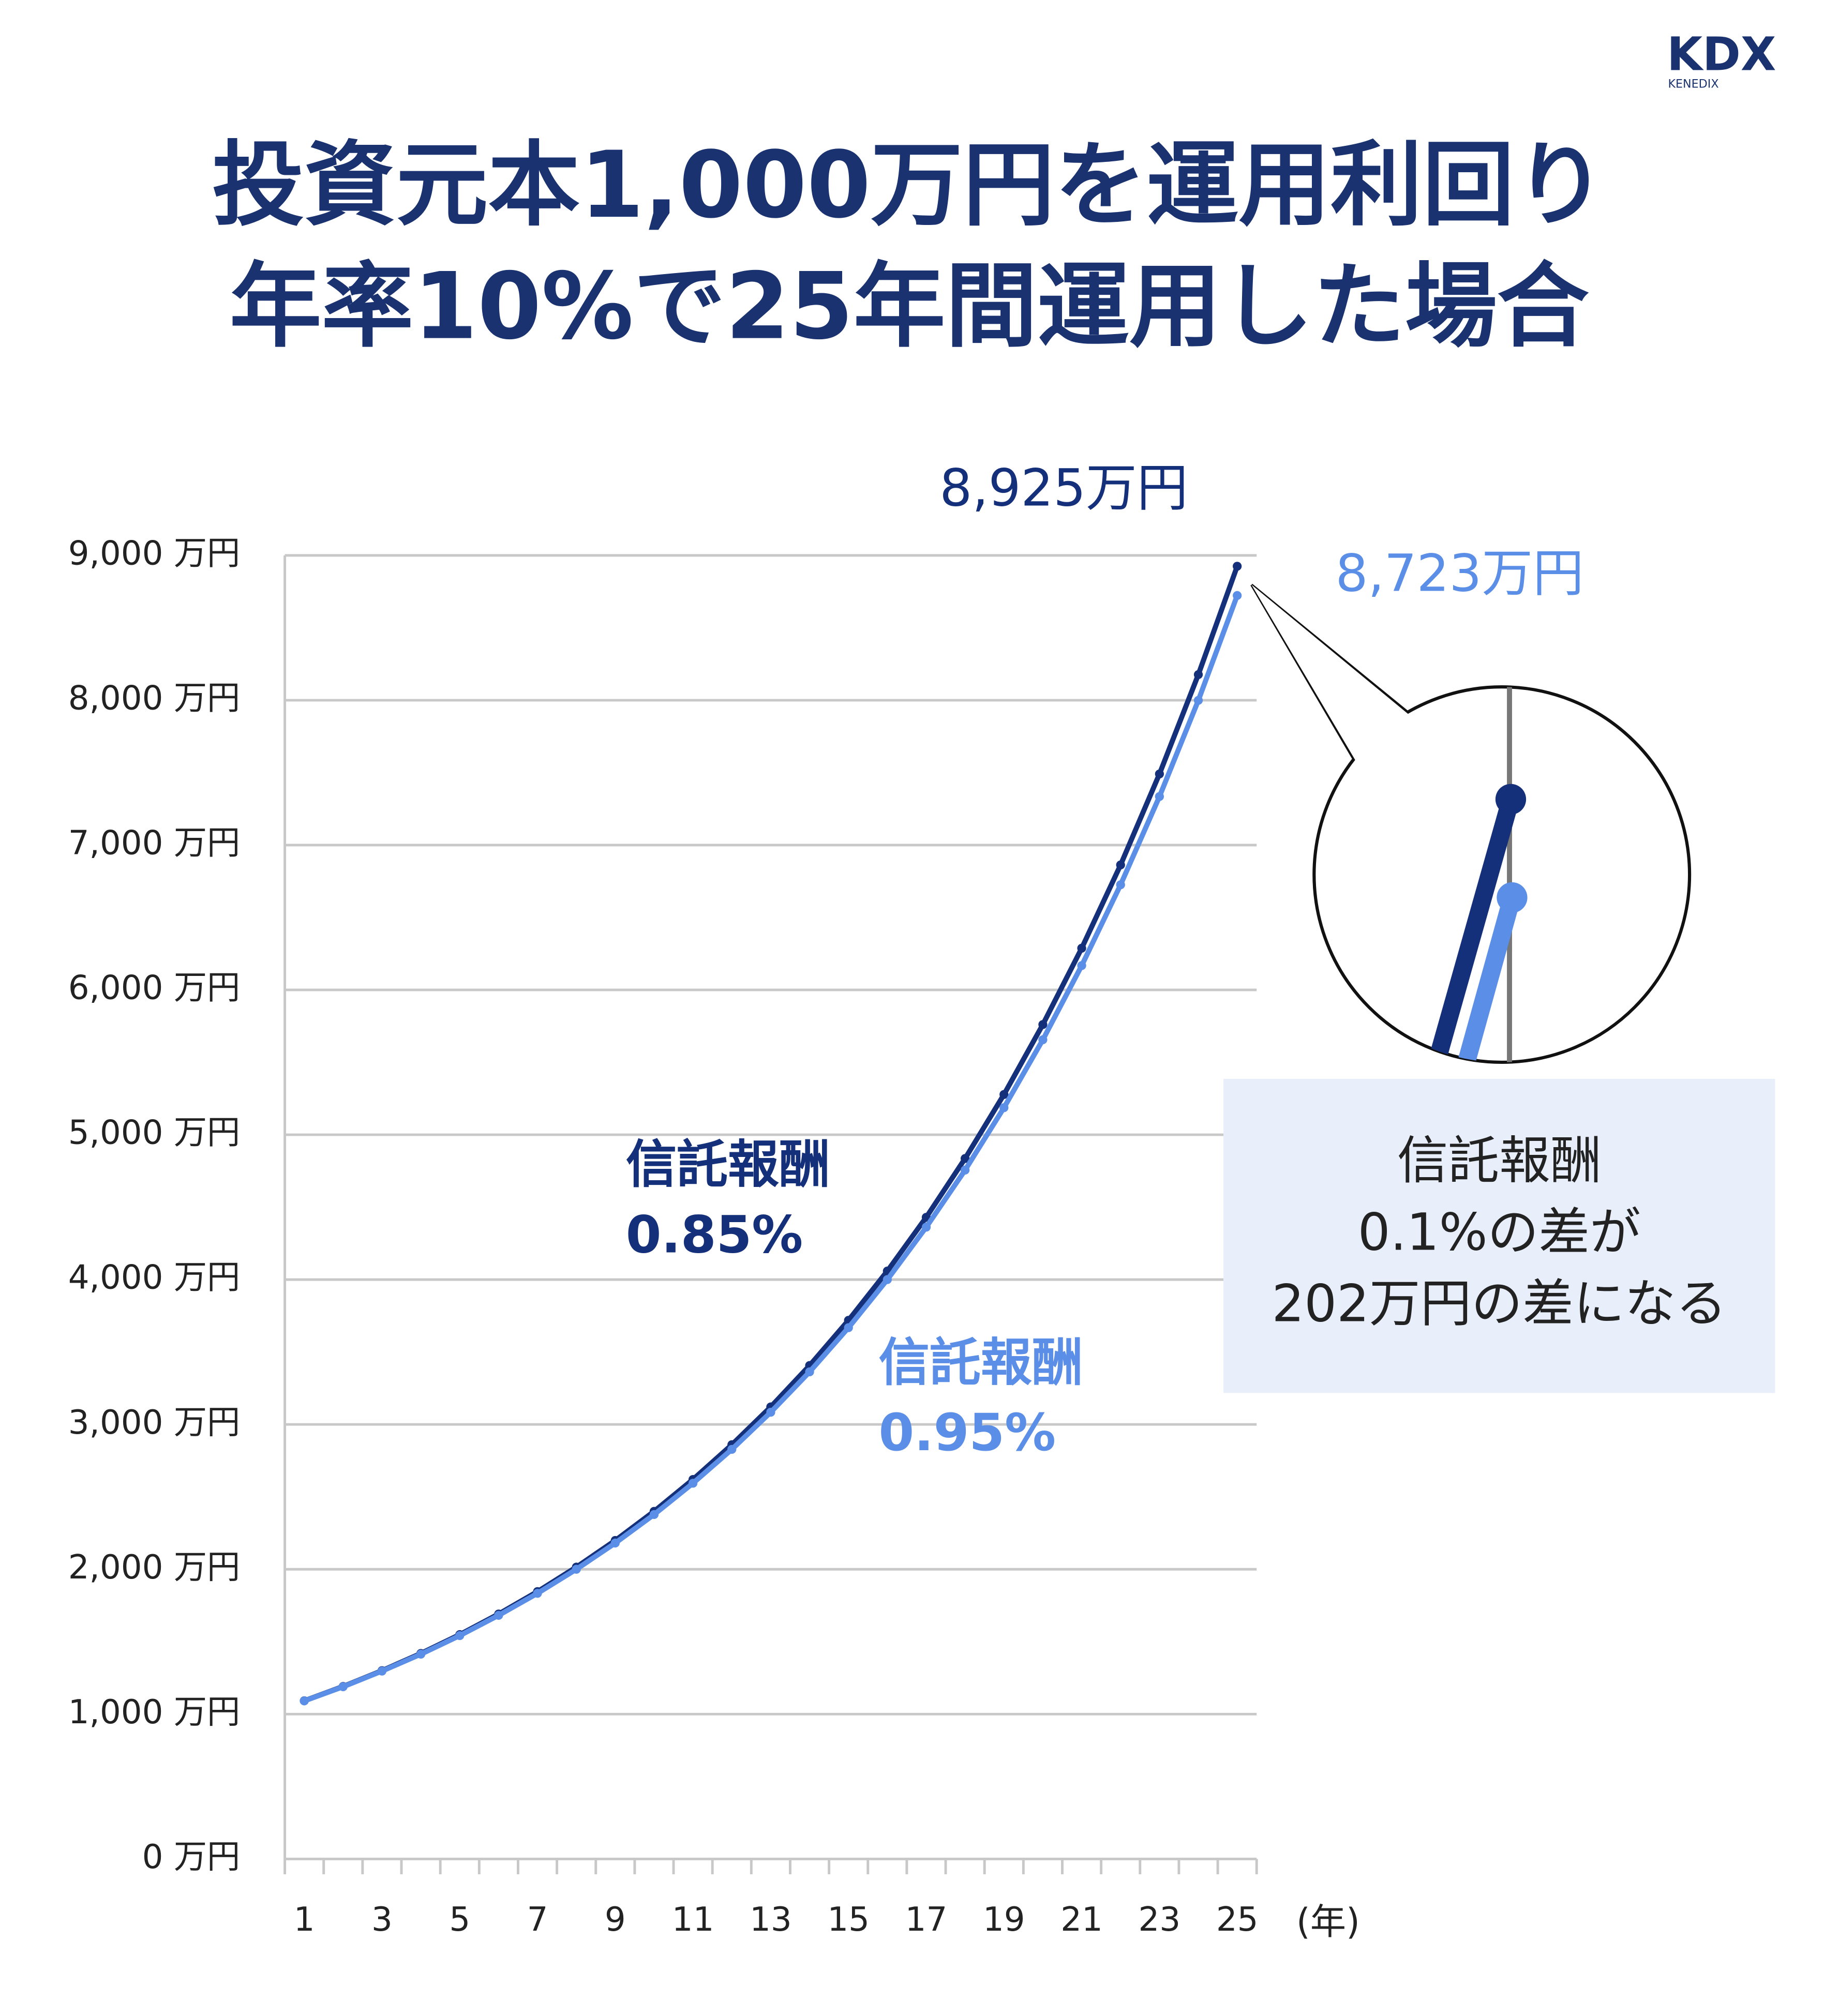 This screenshot has height=2016, width=1839. Describe the element at coordinates (154, 1567) in the screenshot. I see `y-tick-label: 2,000 万円` at that location.